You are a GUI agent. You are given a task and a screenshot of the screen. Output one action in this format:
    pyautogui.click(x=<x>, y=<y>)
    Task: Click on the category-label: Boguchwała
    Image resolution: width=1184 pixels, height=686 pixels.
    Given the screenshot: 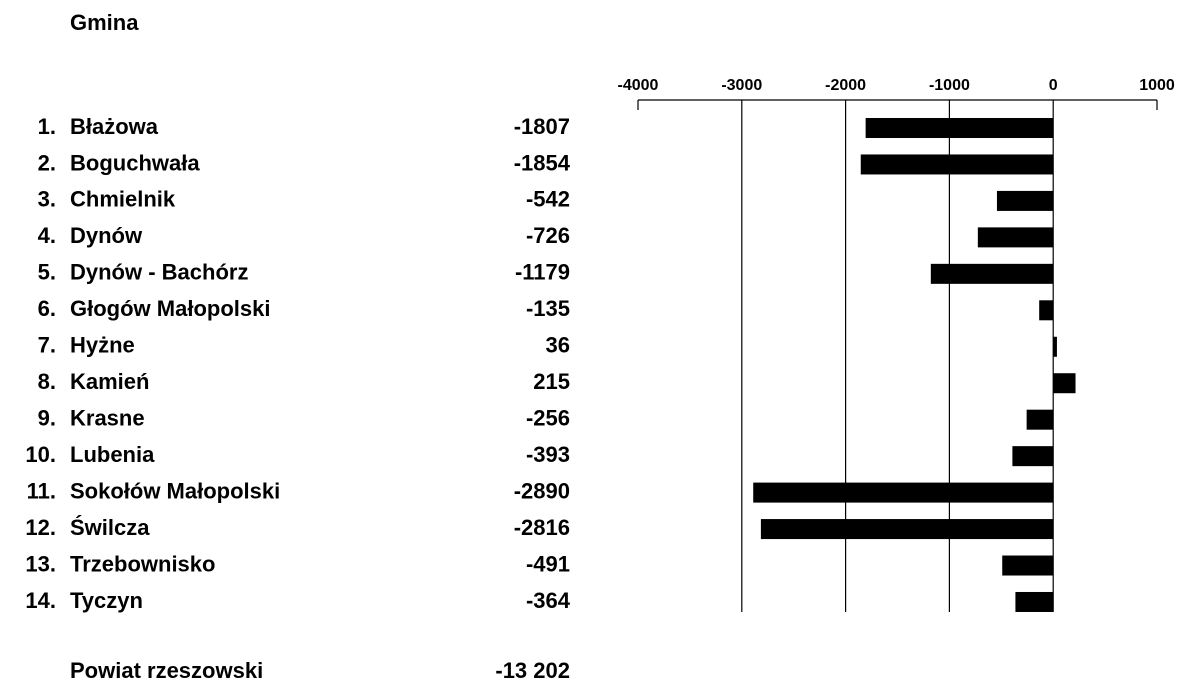 What is the action you would take?
    pyautogui.click(x=135, y=162)
    